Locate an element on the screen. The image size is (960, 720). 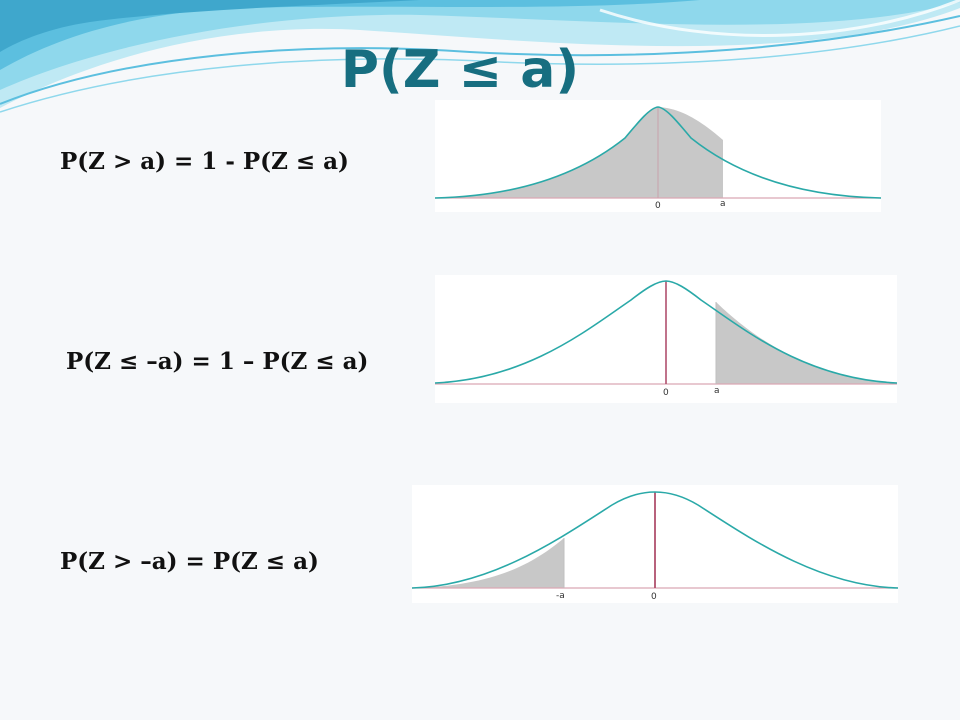
slide-title: P(Z ≤ a) is located at coordinates (460, 70).